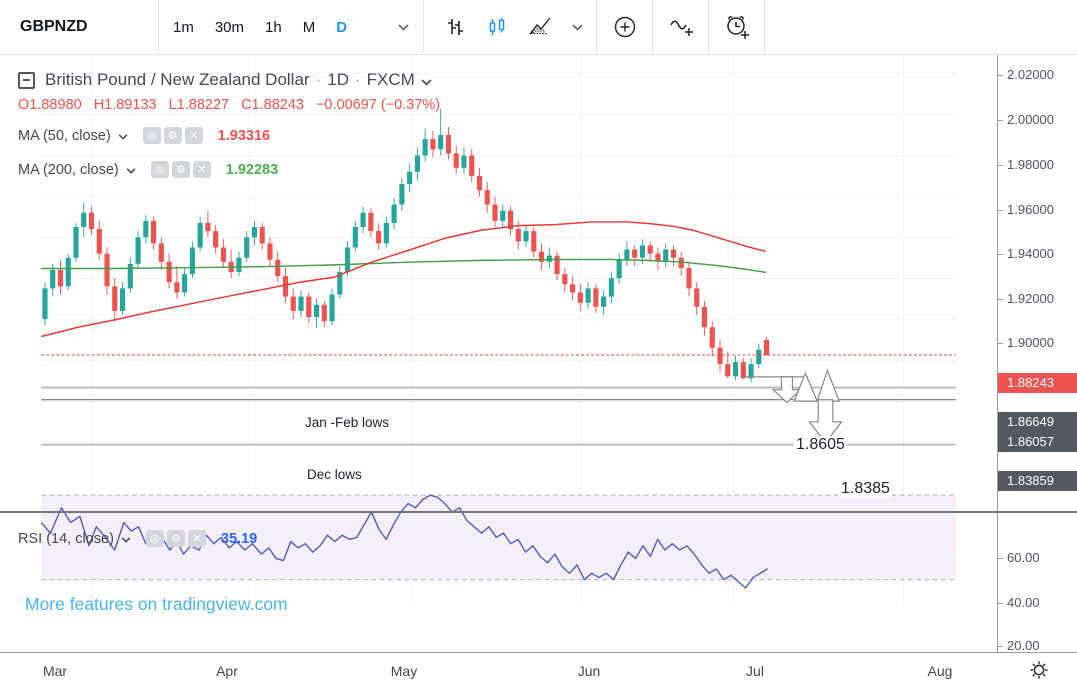 The image size is (1077, 688). Describe the element at coordinates (455, 27) in the screenshot. I see `bars-chart-icon` at that location.